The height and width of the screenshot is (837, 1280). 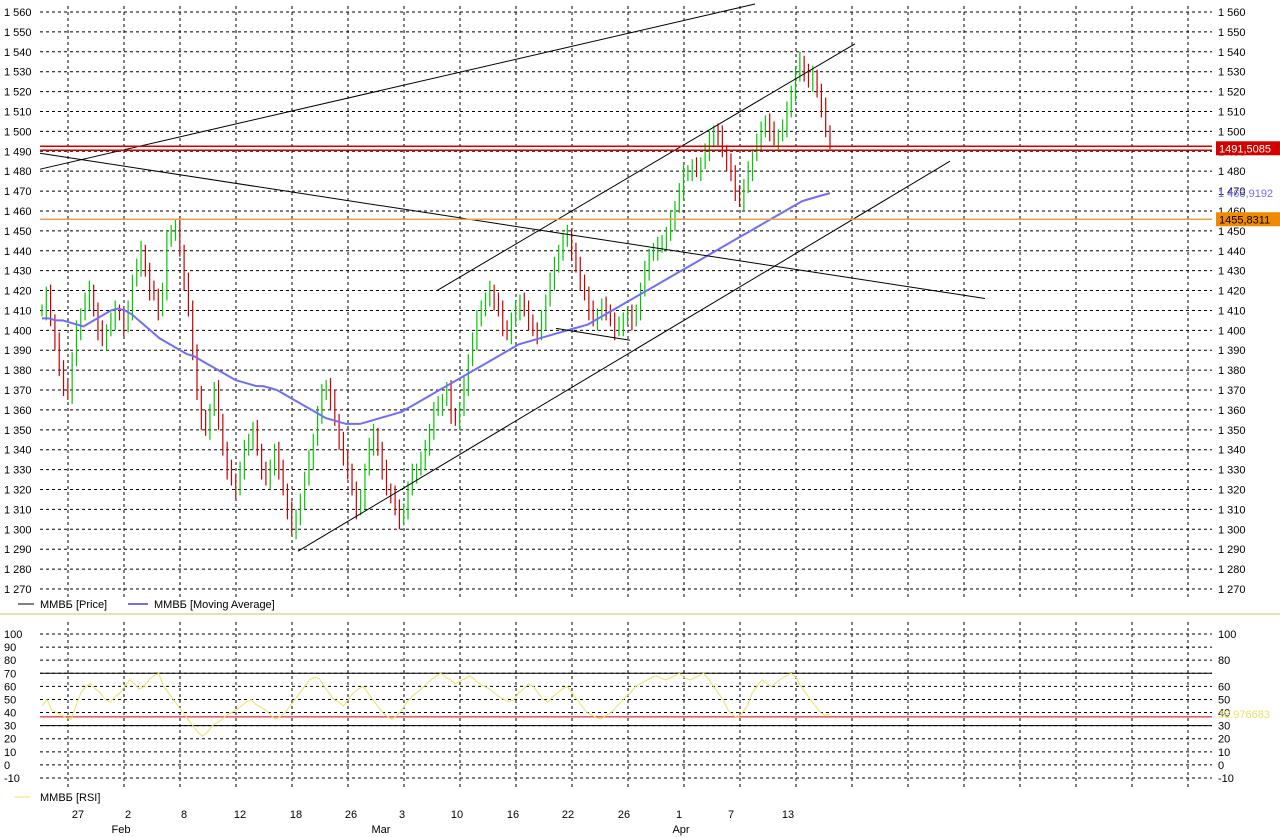 I want to click on rsi-y-tick-right: 30, so click(x=1224, y=727).